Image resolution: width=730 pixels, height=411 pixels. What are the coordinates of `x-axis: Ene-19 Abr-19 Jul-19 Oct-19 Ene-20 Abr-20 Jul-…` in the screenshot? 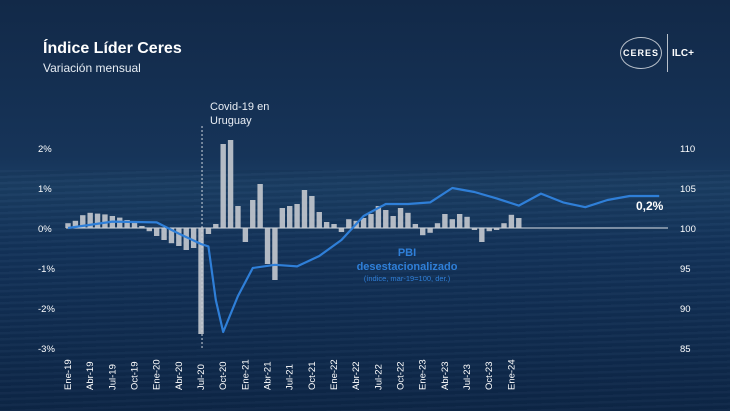 It's located at (290, 374).